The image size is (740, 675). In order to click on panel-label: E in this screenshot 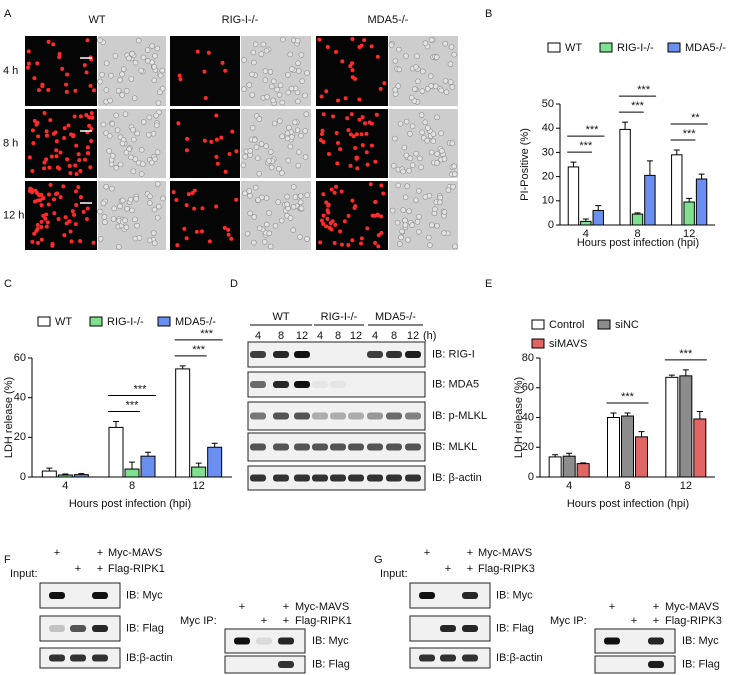, I will do `click(488, 284)`.